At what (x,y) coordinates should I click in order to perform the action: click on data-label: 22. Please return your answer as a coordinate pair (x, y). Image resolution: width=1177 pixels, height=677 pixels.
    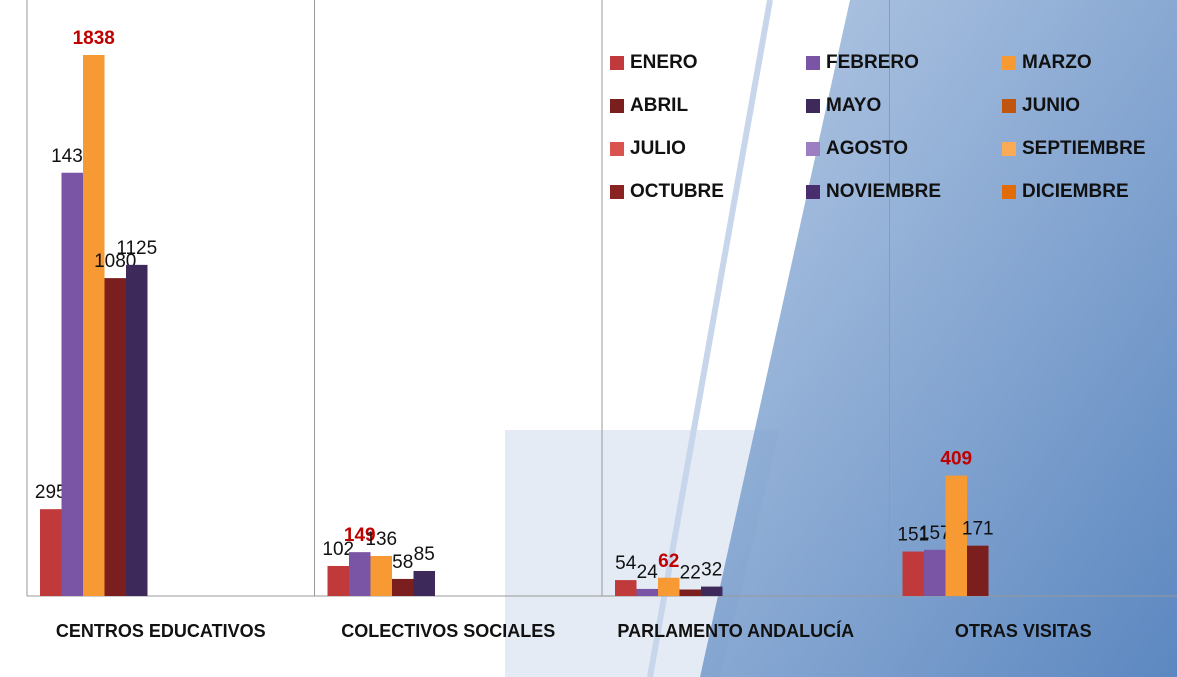
    Looking at the image, I should click on (690, 573).